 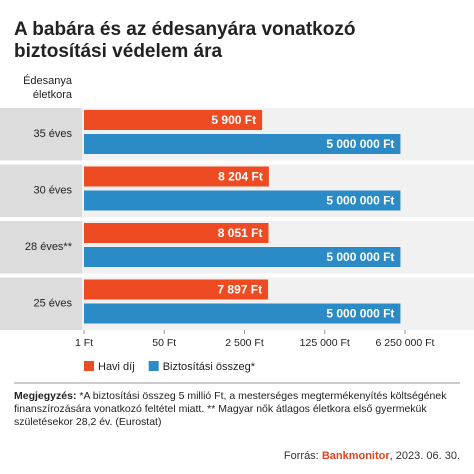 What do you see at coordinates (53, 95) in the screenshot?
I see `axis-label: életkora` at bounding box center [53, 95].